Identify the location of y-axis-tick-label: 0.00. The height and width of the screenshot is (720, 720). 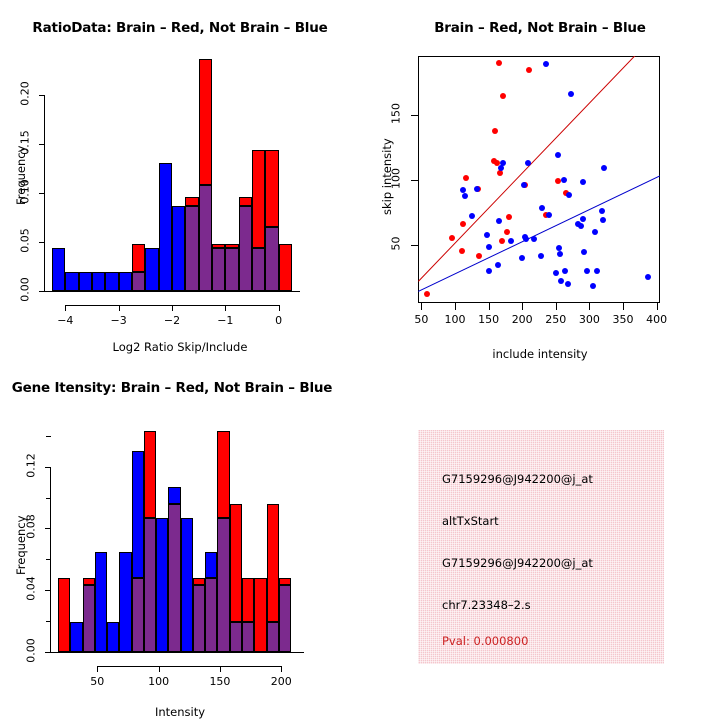
(31, 650).